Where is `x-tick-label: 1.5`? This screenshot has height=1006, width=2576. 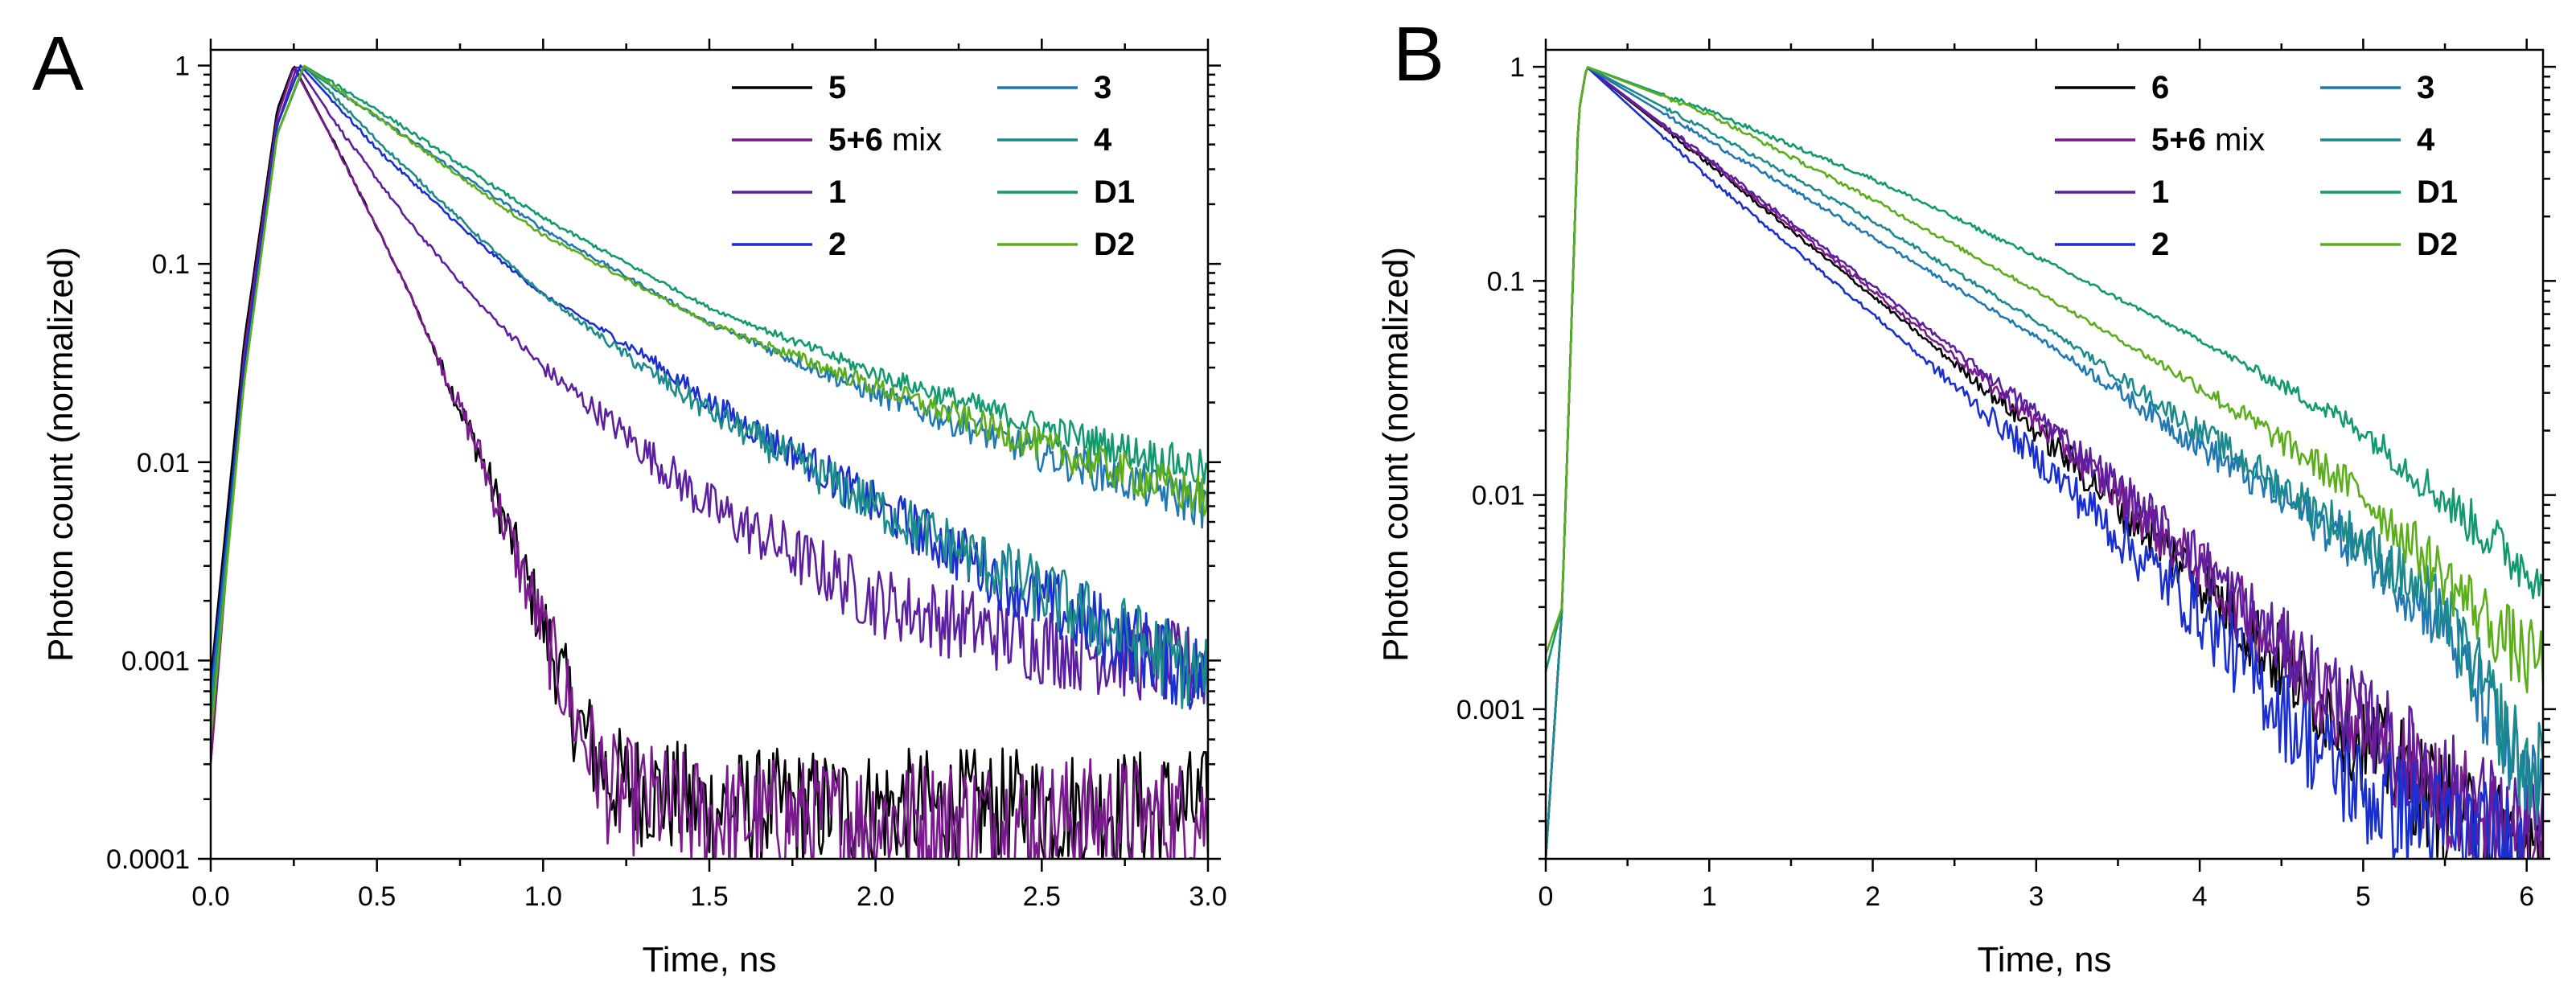
x-tick-label: 1.5 is located at coordinates (709, 896).